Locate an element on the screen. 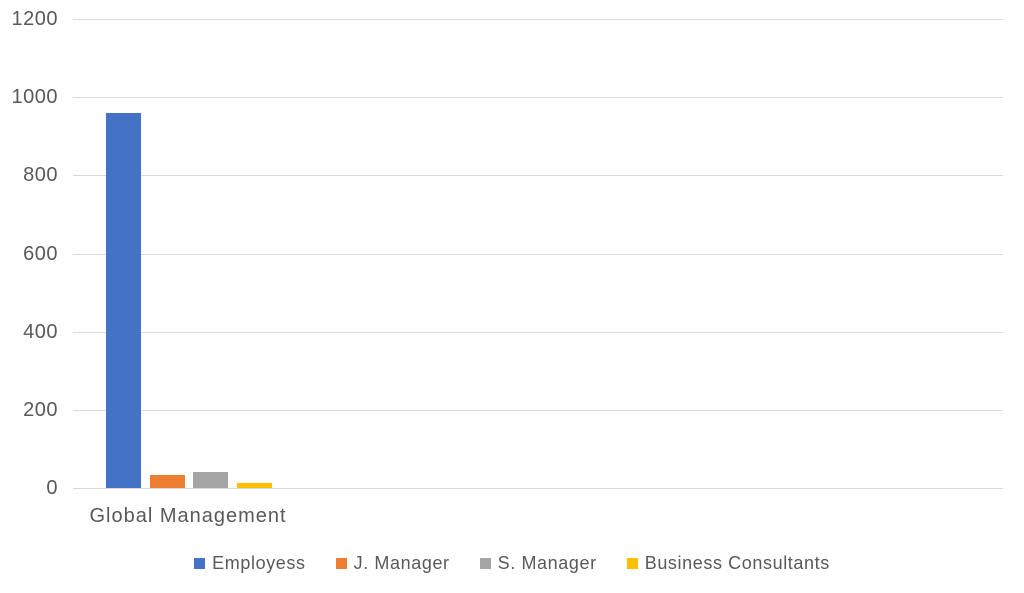 This screenshot has height=593, width=1024. legend-item-s-manager: S. Manager is located at coordinates (538, 563).